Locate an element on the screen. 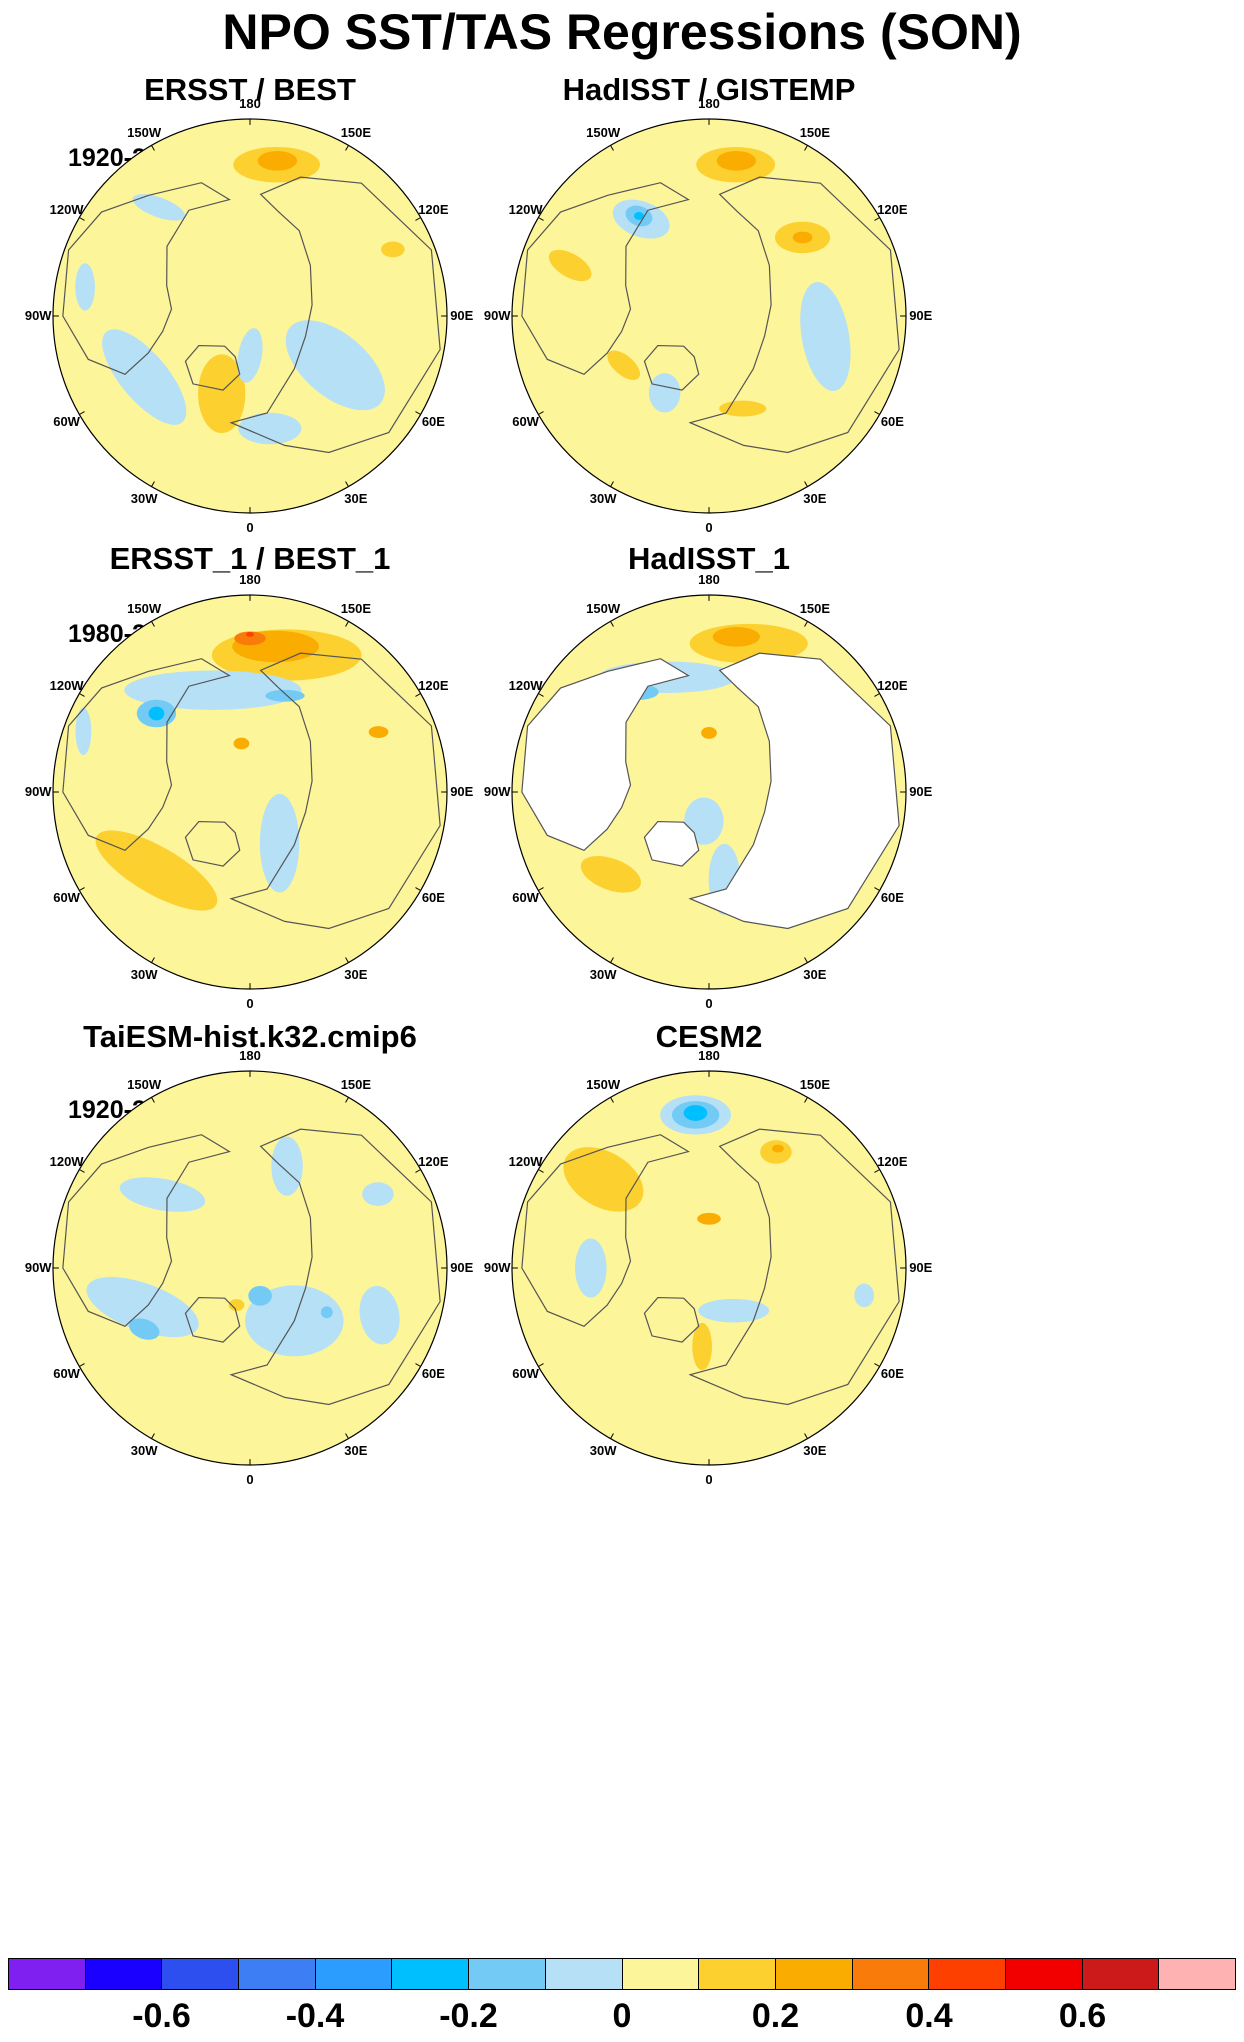 This screenshot has height=2042, width=1244. panel-title: HadISST_1 is located at coordinates (709, 558).